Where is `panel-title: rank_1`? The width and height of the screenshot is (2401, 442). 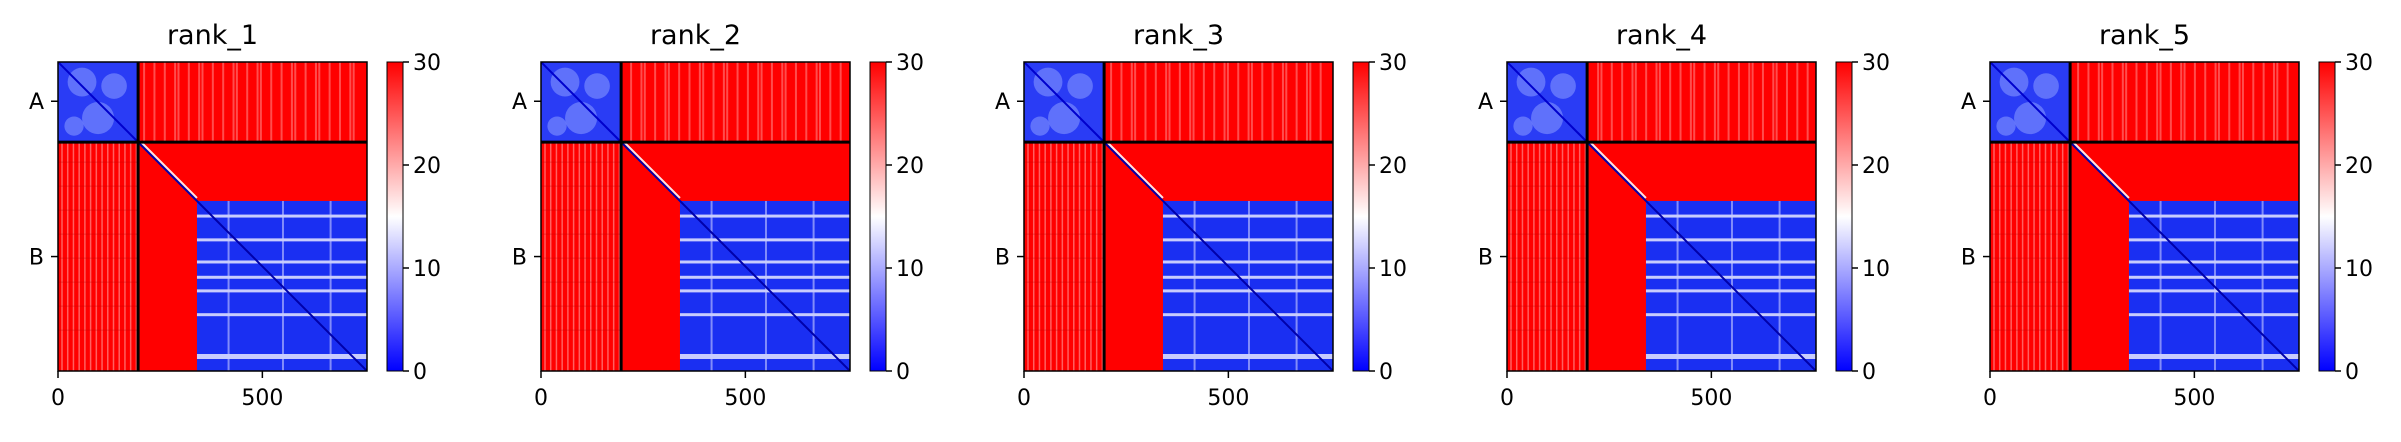 panel-title: rank_1 is located at coordinates (212, 35).